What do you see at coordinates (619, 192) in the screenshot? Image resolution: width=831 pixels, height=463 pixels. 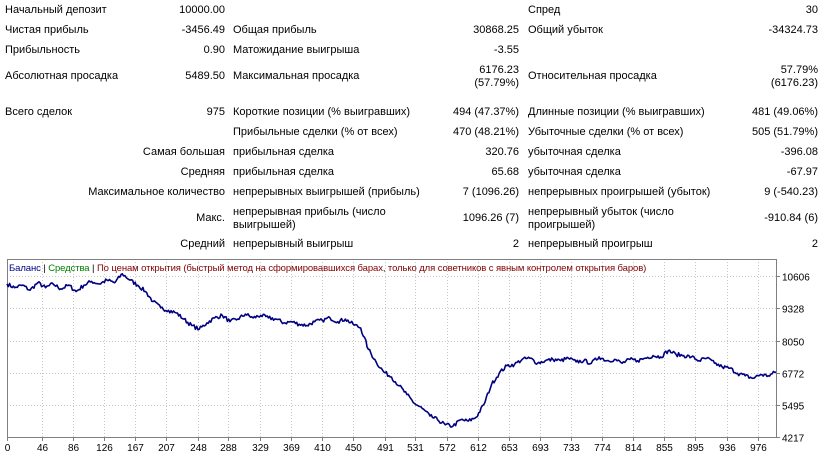 I see `consecutive-losses-label: непрерывных проигрышей (убыток)` at bounding box center [619, 192].